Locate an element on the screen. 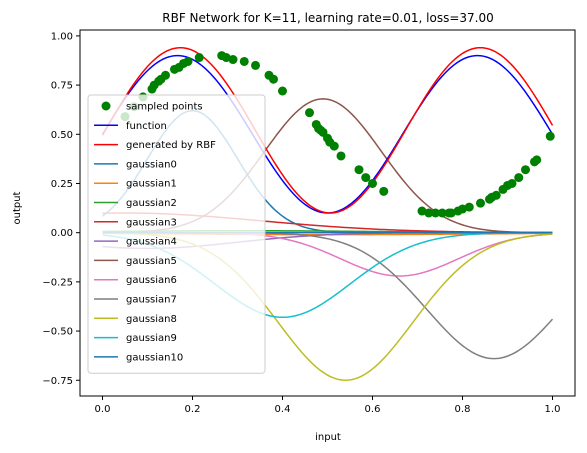 The image size is (587, 453). y-tick-label: −0.25 is located at coordinates (57, 282).